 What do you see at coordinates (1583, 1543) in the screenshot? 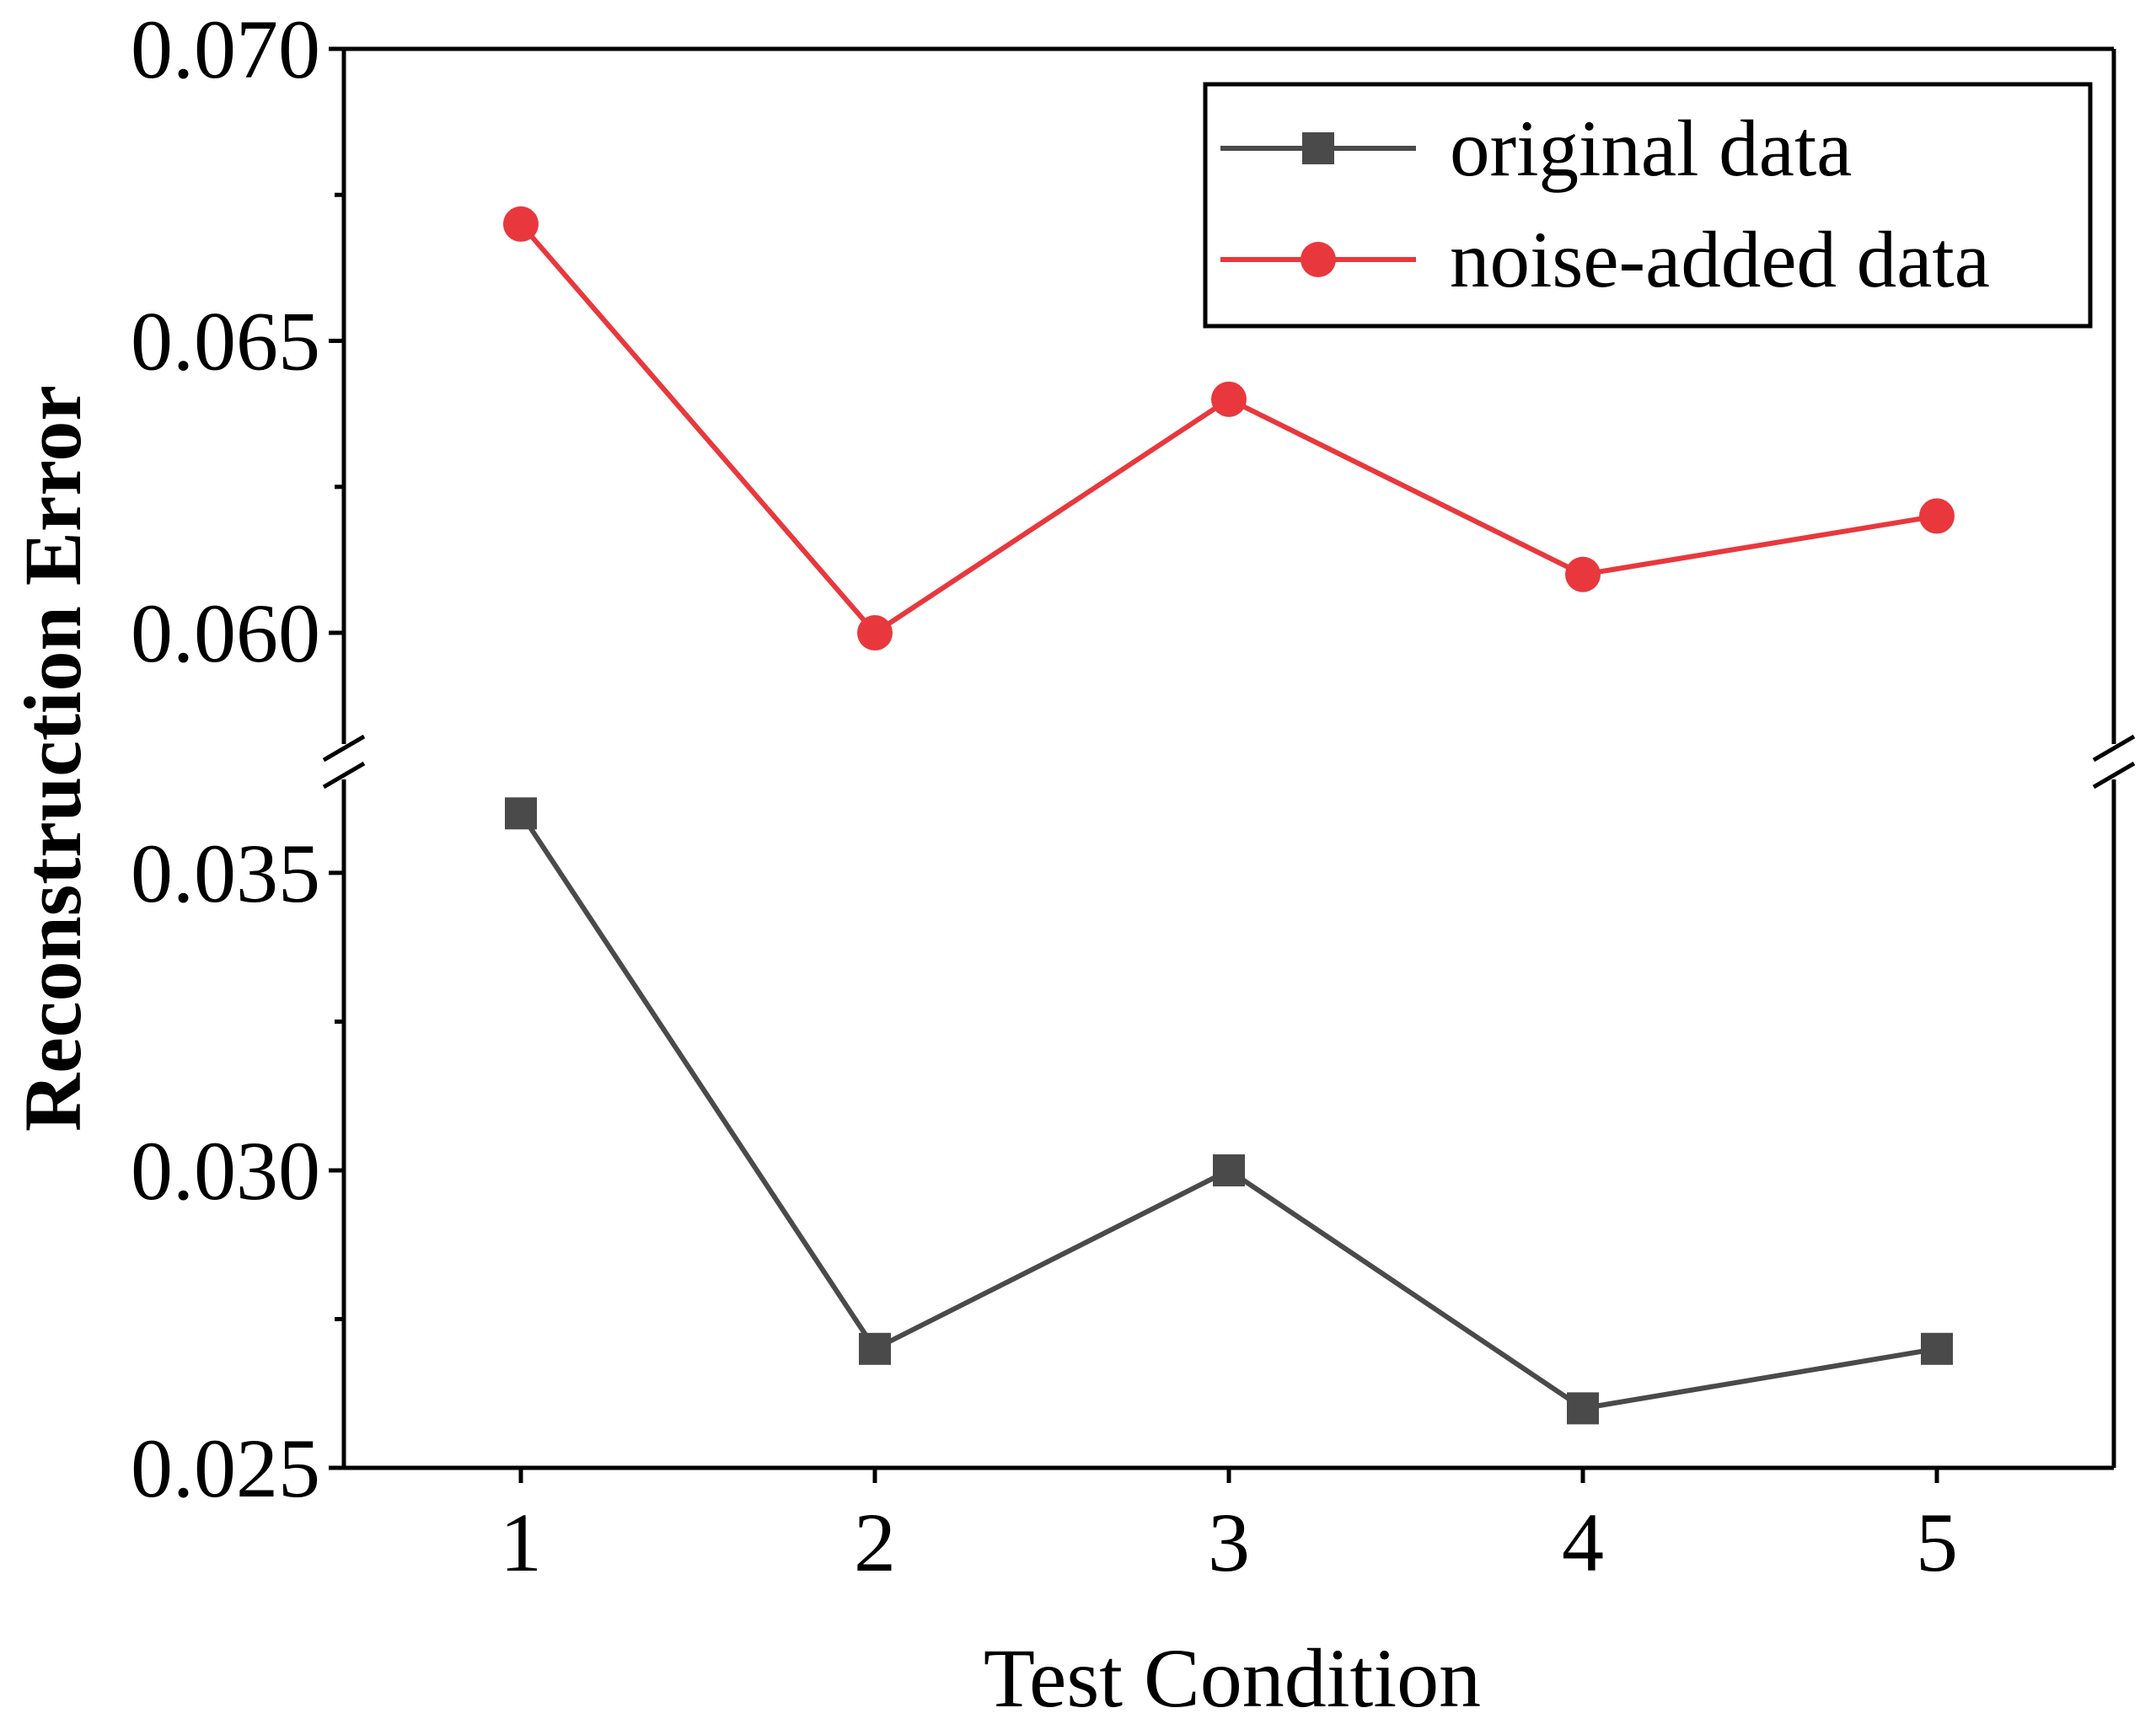
I see `x-tick-label: 4` at bounding box center [1583, 1543].